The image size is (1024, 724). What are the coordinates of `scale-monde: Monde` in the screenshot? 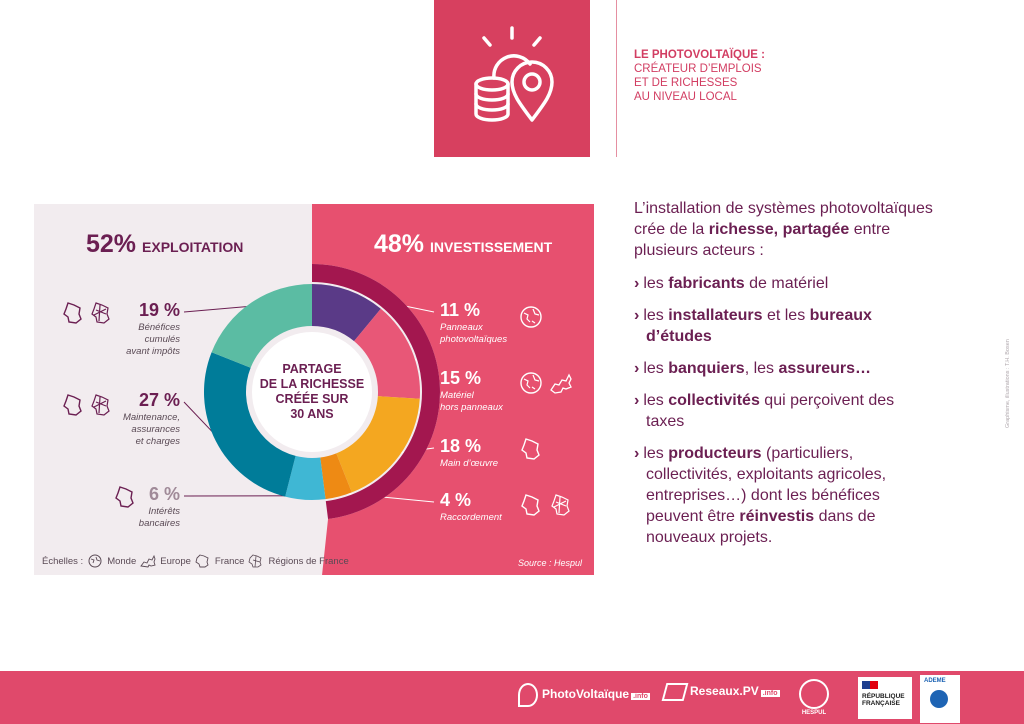 It's located at (122, 561).